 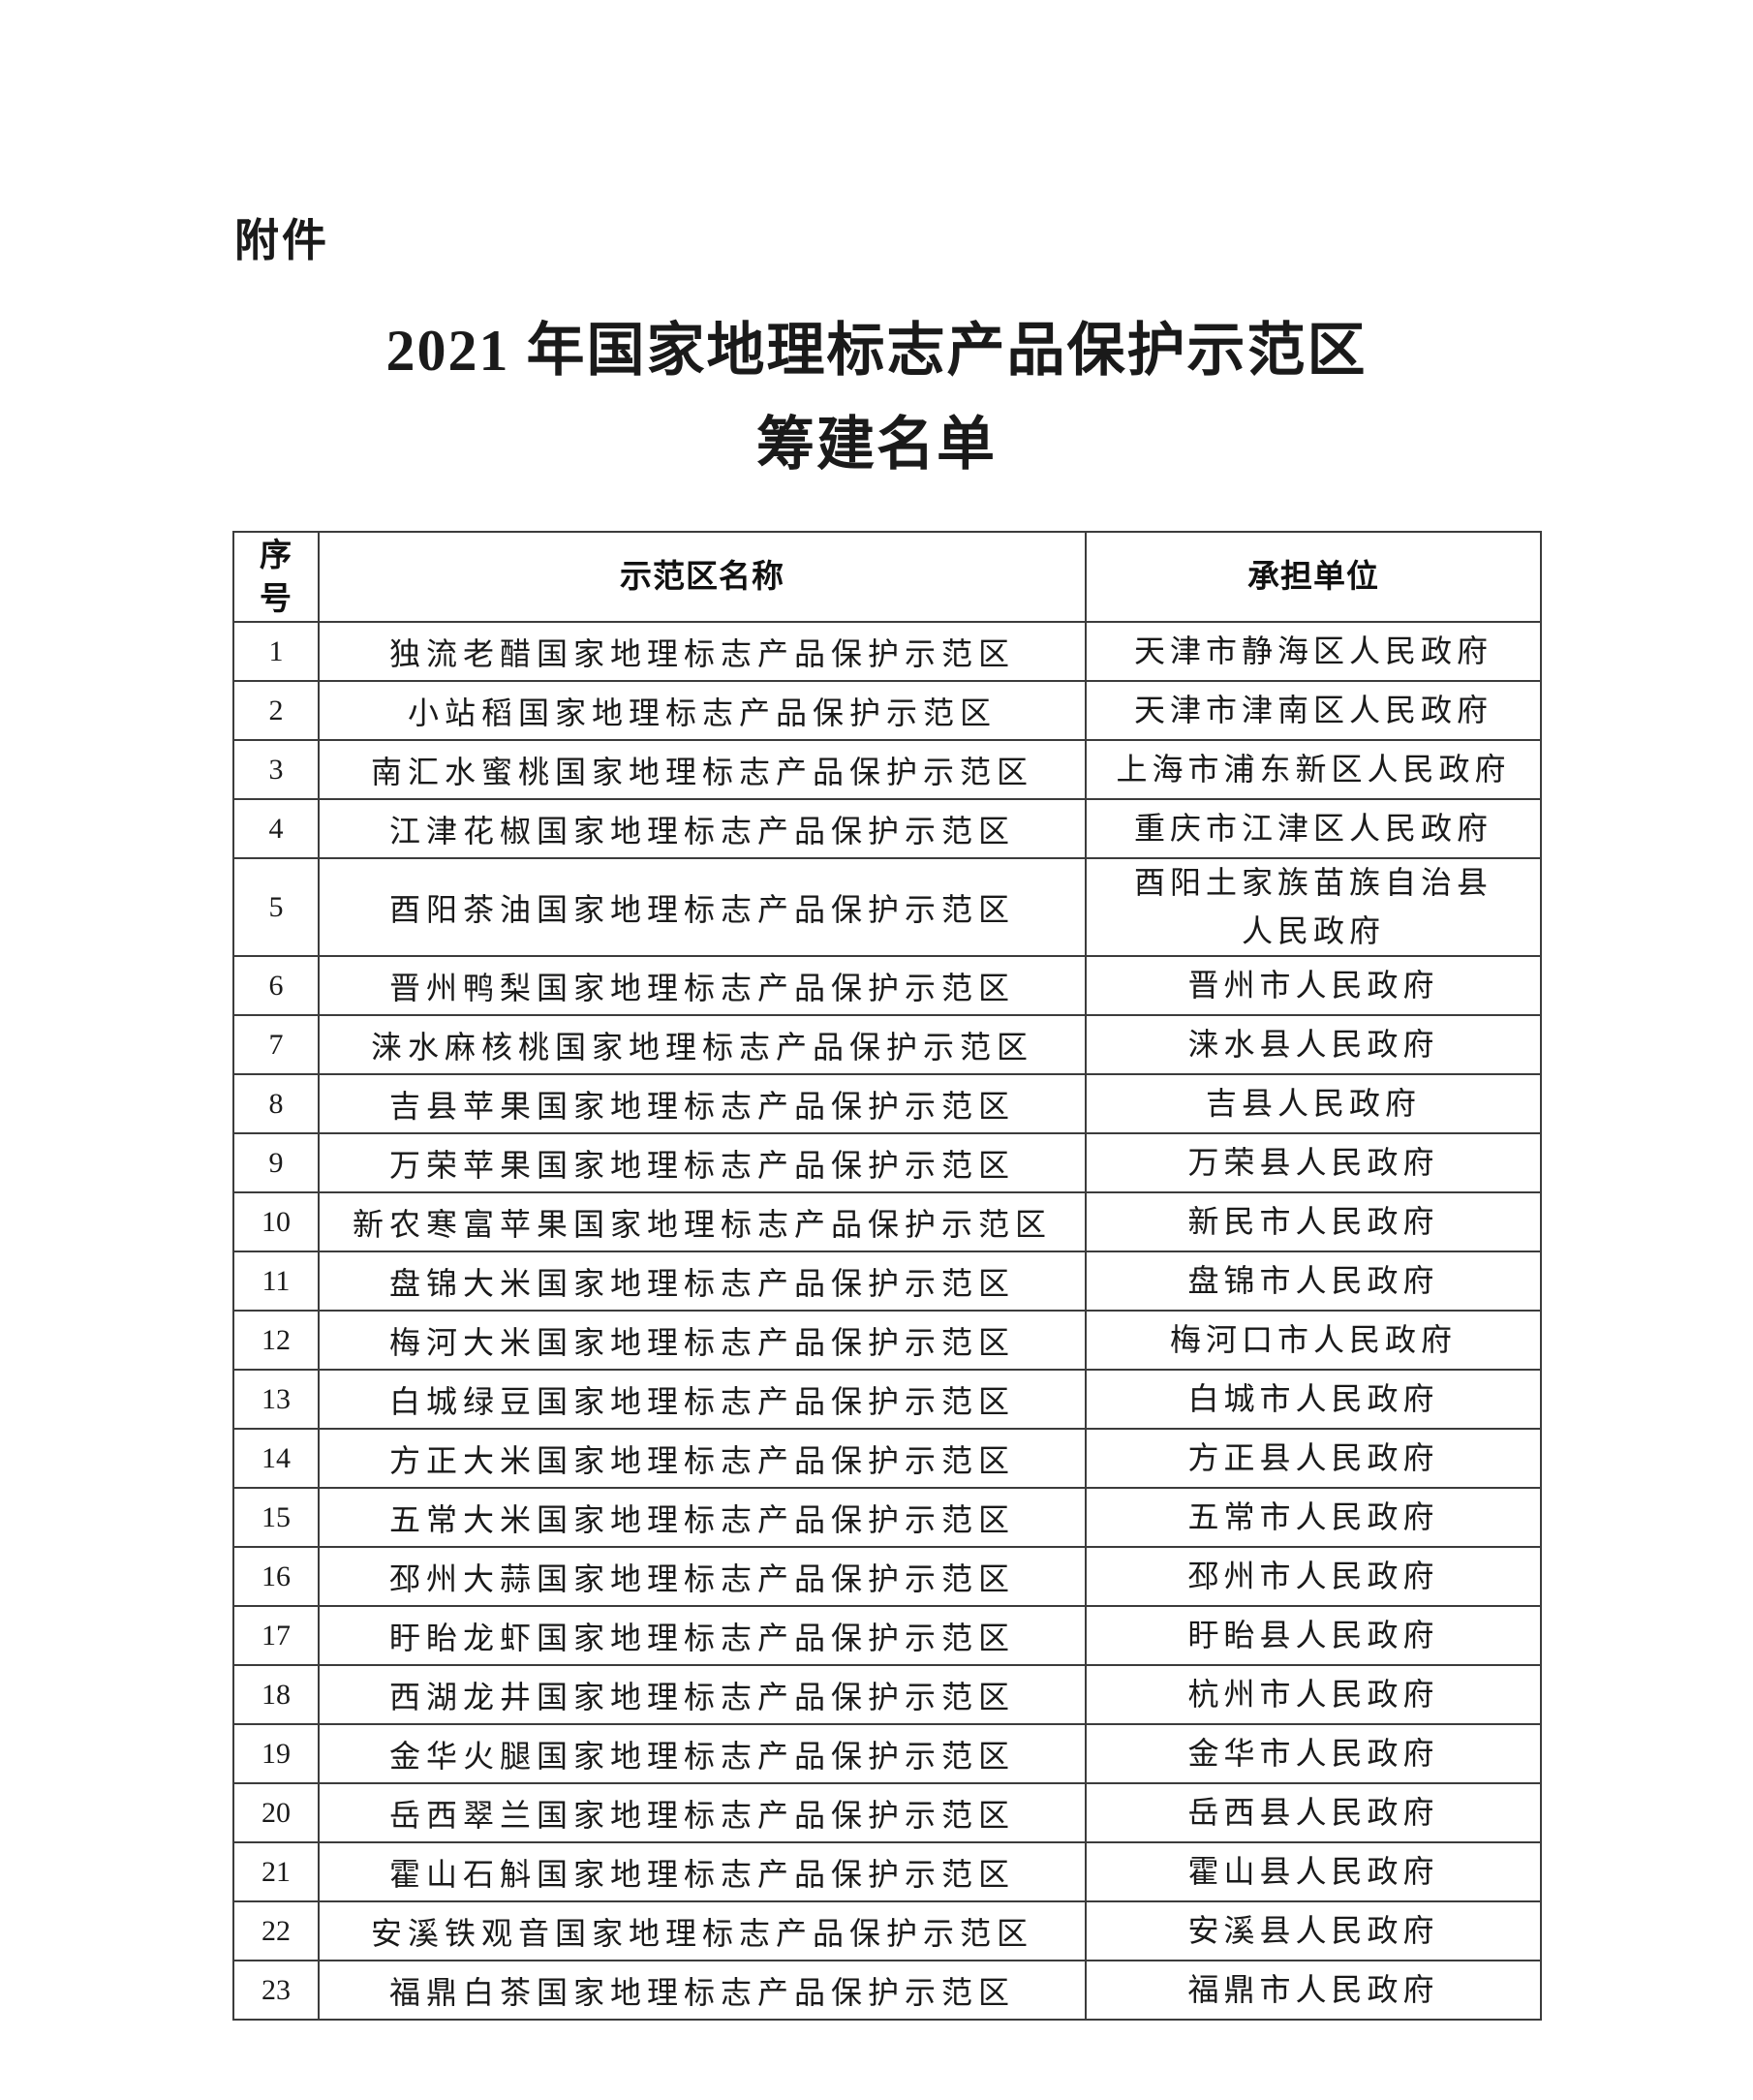 I want to click on row-undertaking-unit: 邳州市人民政府, so click(x=1313, y=1577).